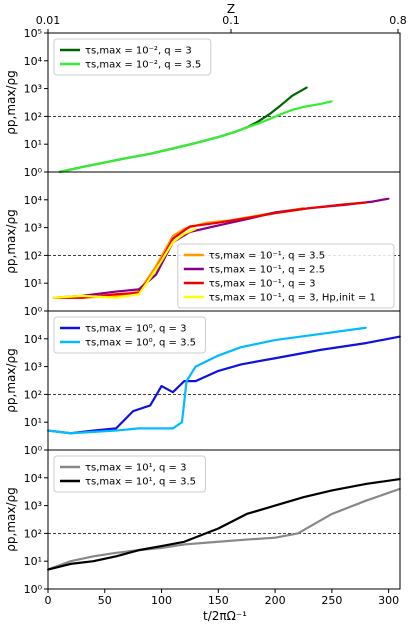 The image size is (410, 626). Describe the element at coordinates (33, 33) in the screenshot. I see `y-tick-label: 10⁵` at that location.